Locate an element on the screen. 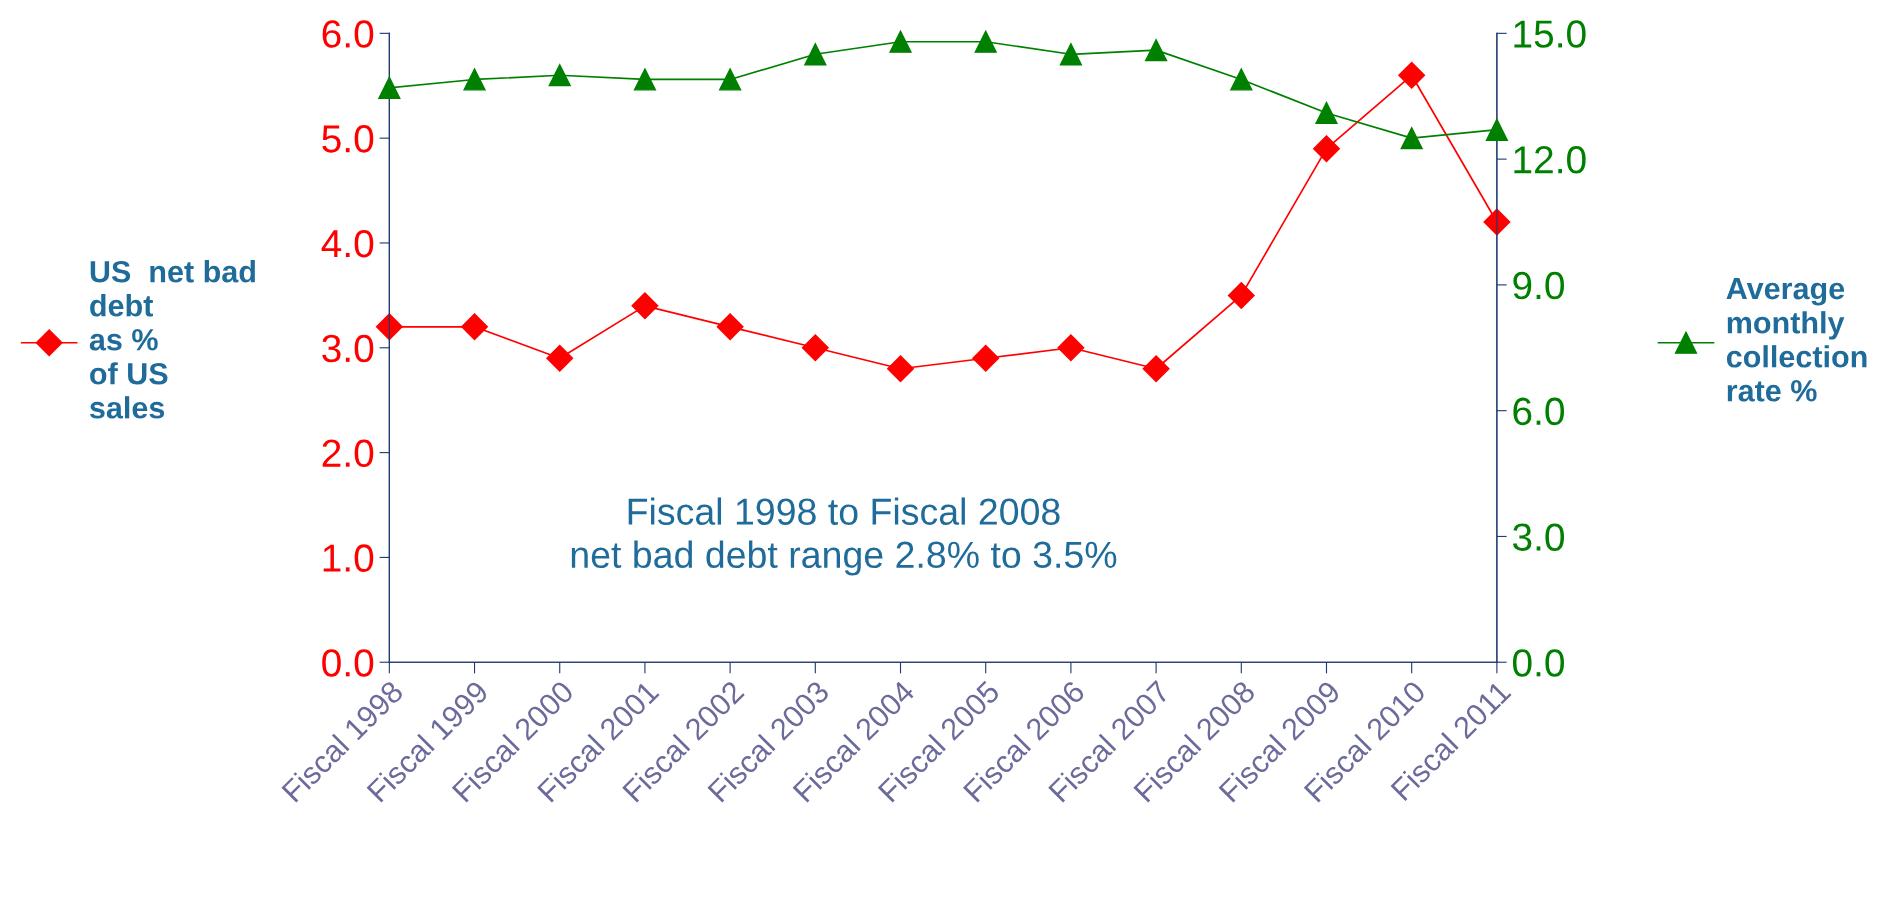 Image resolution: width=1890 pixels, height=901 pixels. y-tick-label: 5.0 is located at coordinates (348, 139).